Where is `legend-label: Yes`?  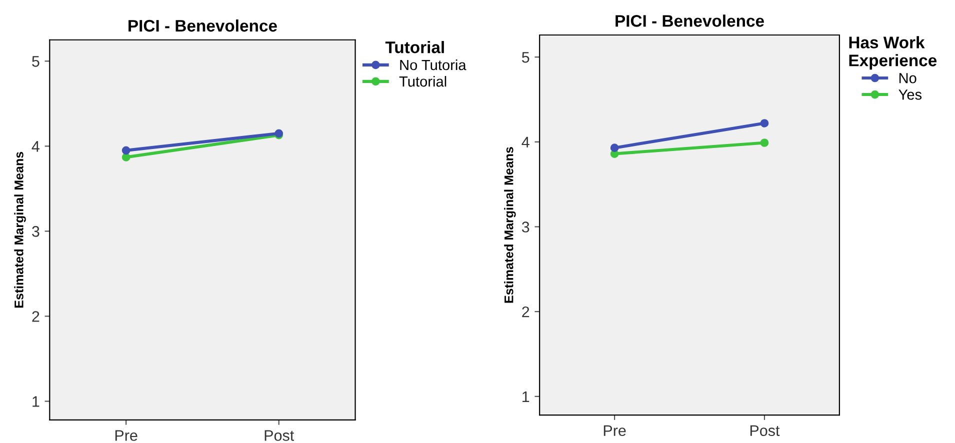
legend-label: Yes is located at coordinates (910, 95).